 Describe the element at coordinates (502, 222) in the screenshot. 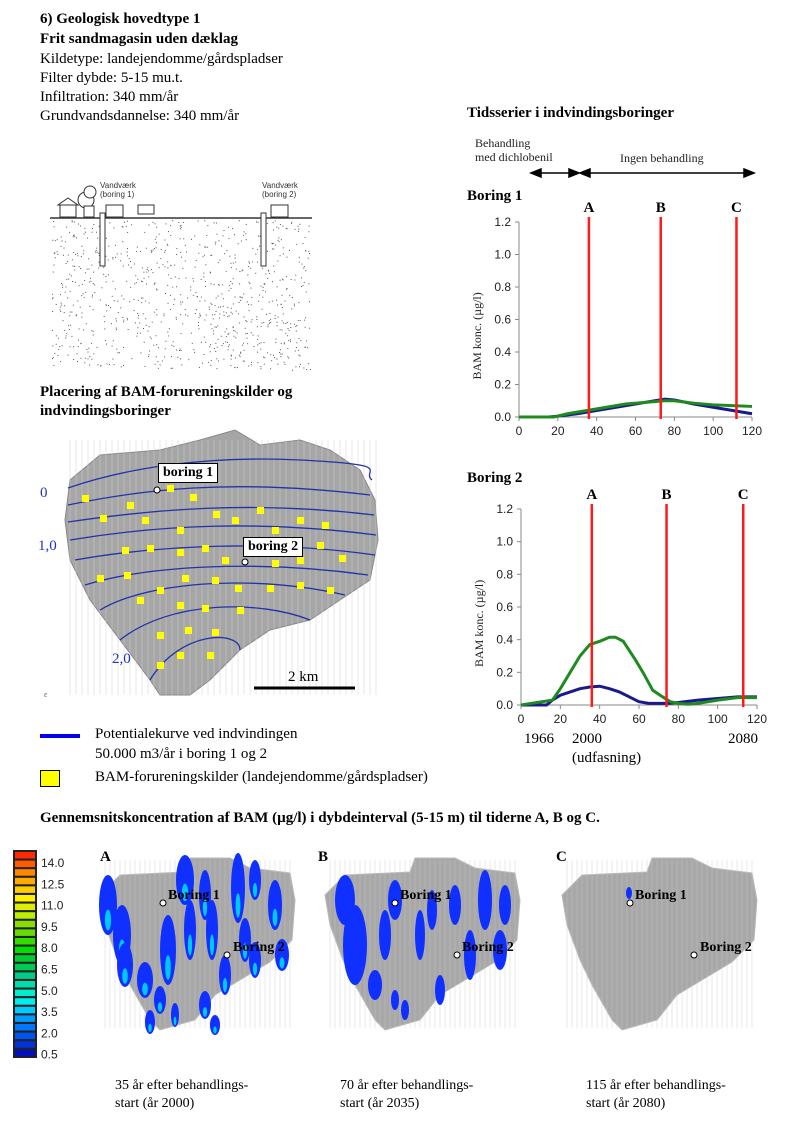

I see `y-tick-label: 1.2` at that location.